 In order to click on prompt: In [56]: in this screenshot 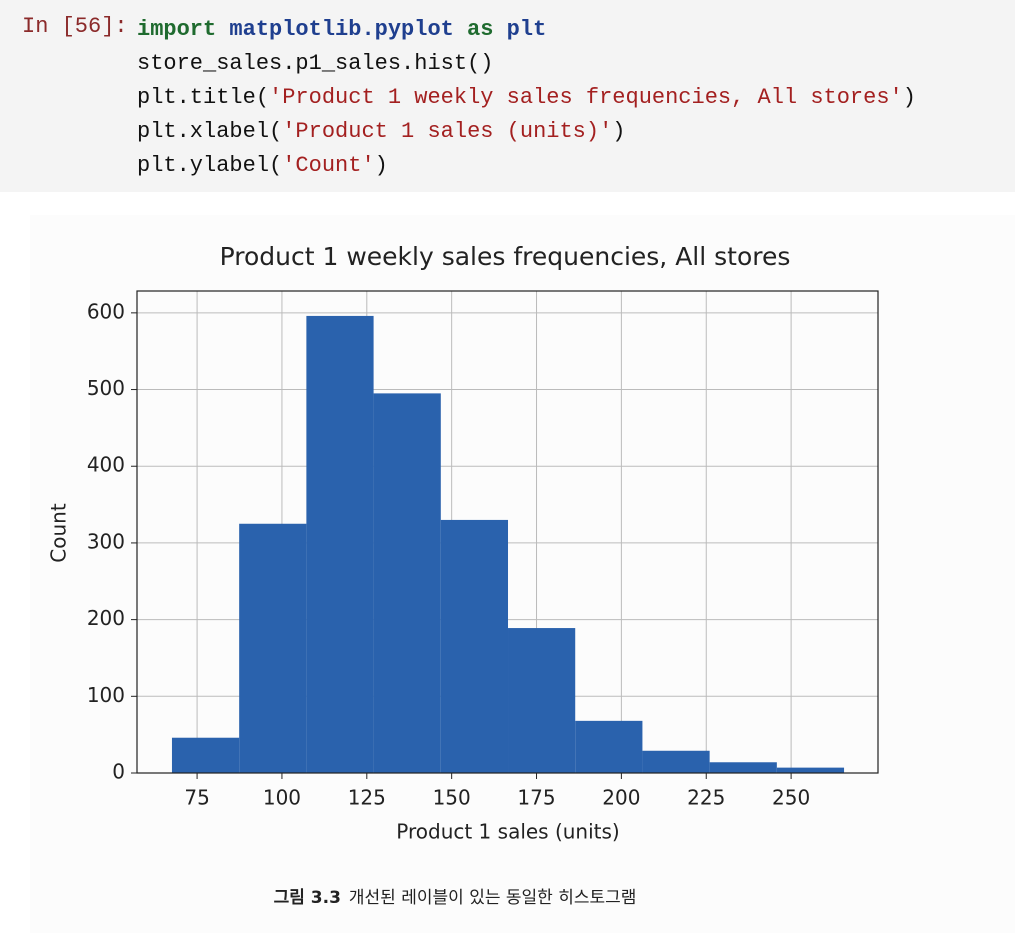, I will do `click(75, 26)`.